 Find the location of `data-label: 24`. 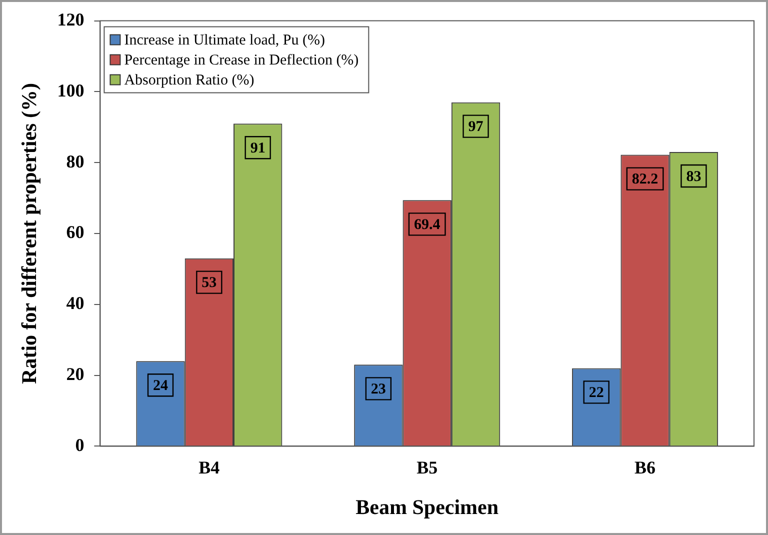

data-label: 24 is located at coordinates (160, 386).